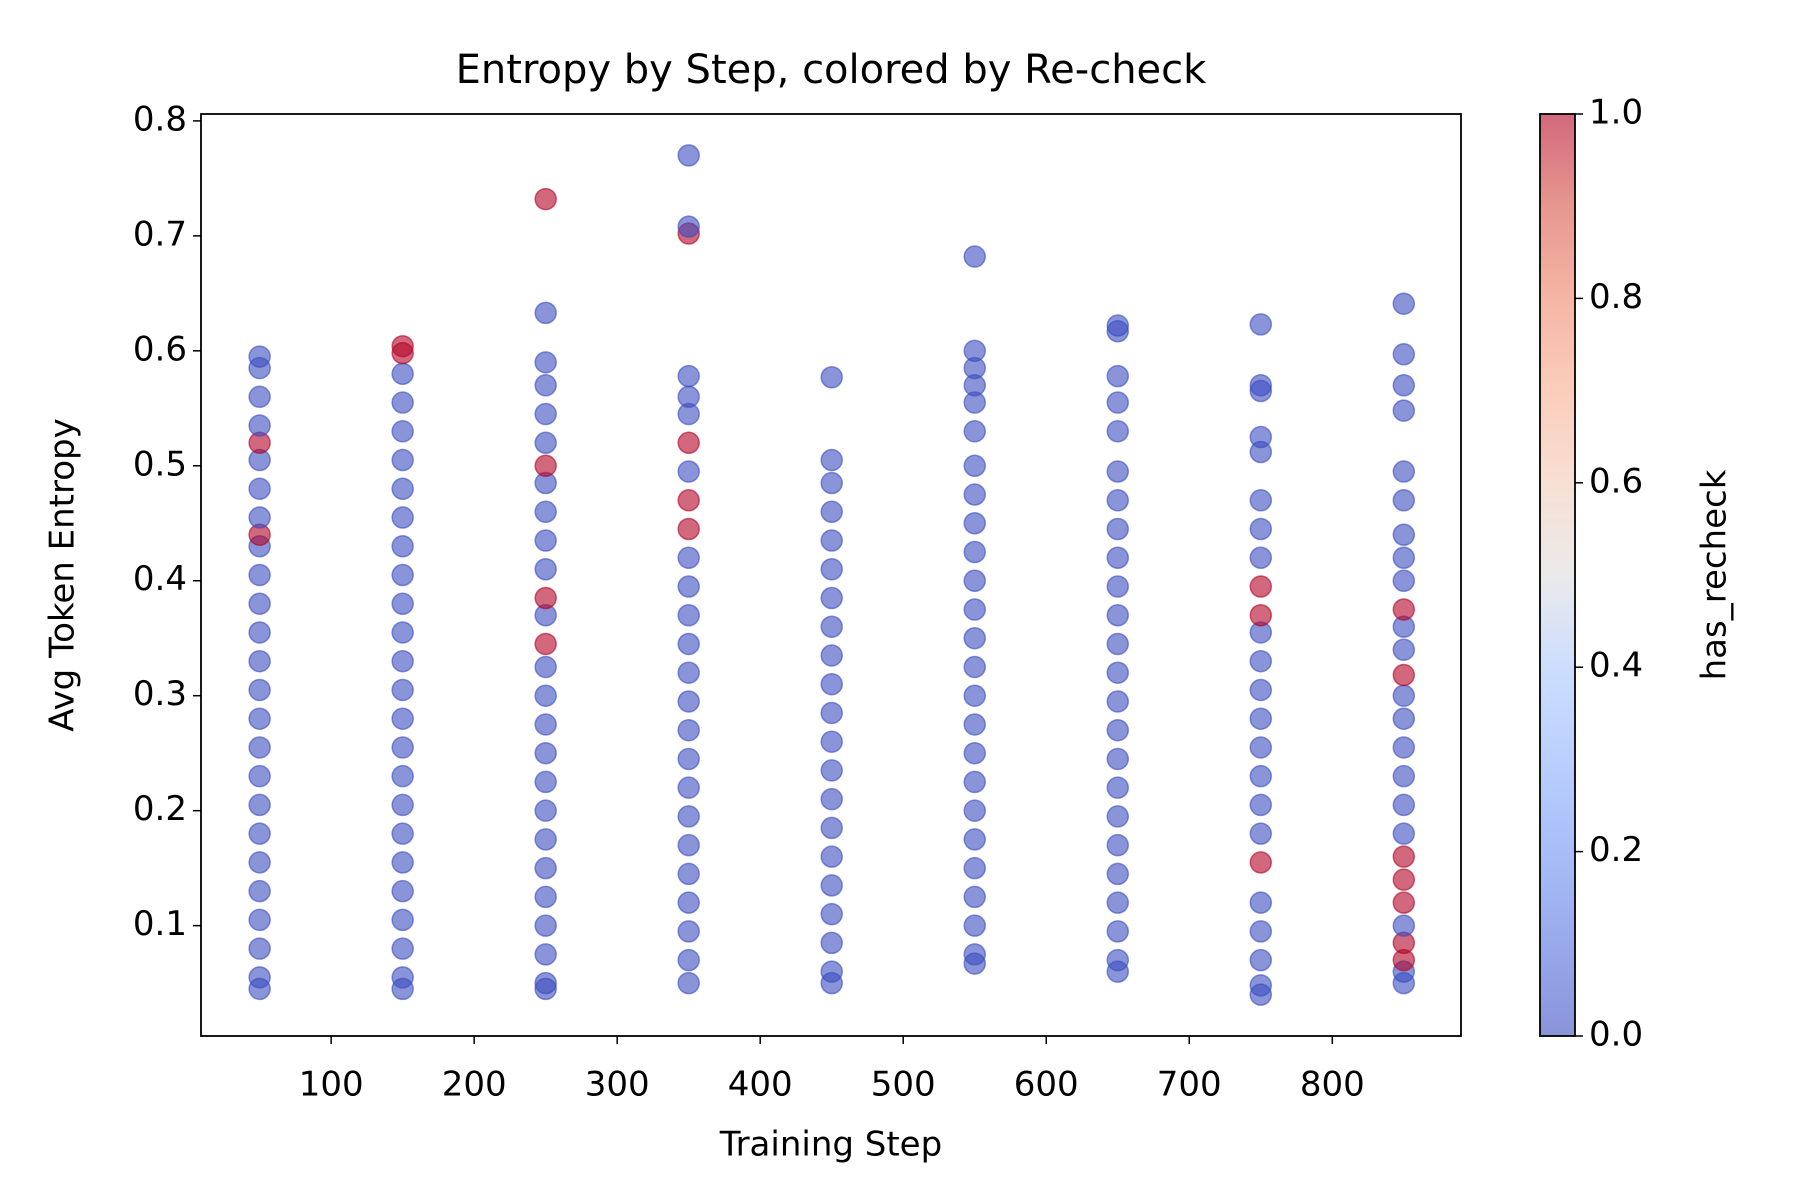 The width and height of the screenshot is (1800, 1200). I want to click on x-tick-label: 500, so click(903, 1085).